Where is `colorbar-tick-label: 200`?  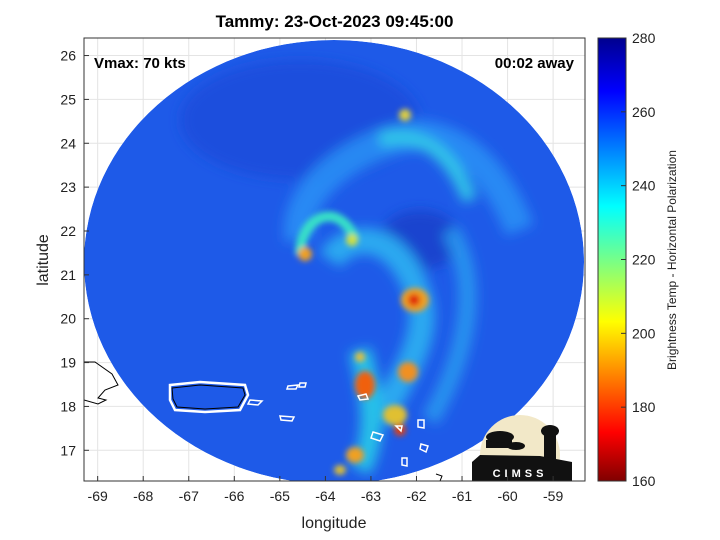
colorbar-tick-label: 200 is located at coordinates (644, 333).